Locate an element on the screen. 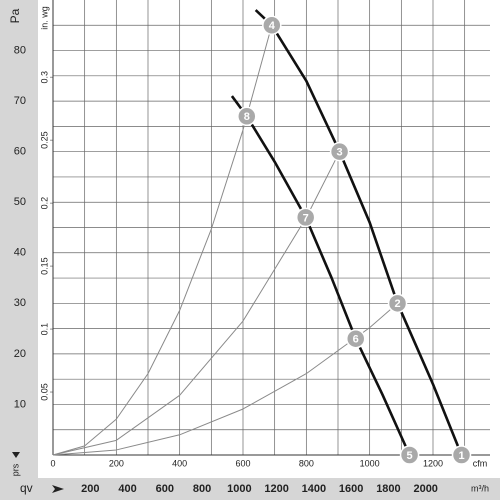  y-marker: prs is located at coordinates (15, 469).